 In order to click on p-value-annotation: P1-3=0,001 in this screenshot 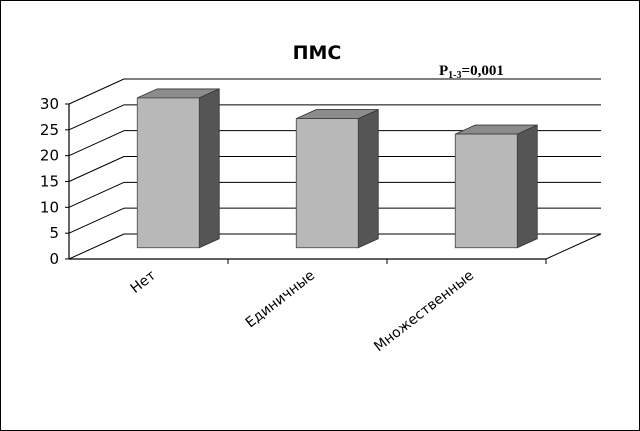, I will do `click(471, 72)`.